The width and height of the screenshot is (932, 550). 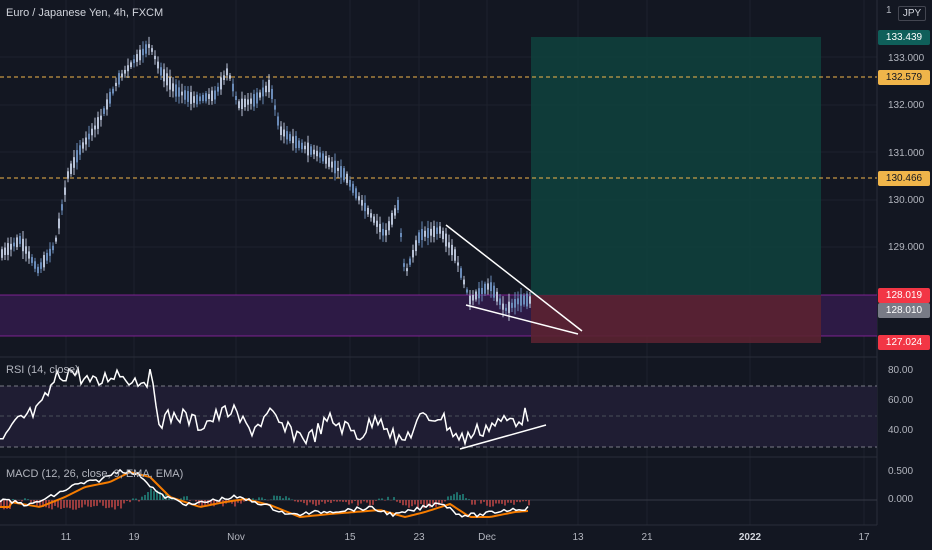 What do you see at coordinates (514, 278) in the screenshot?
I see `wedge-upper-trendline` at bounding box center [514, 278].